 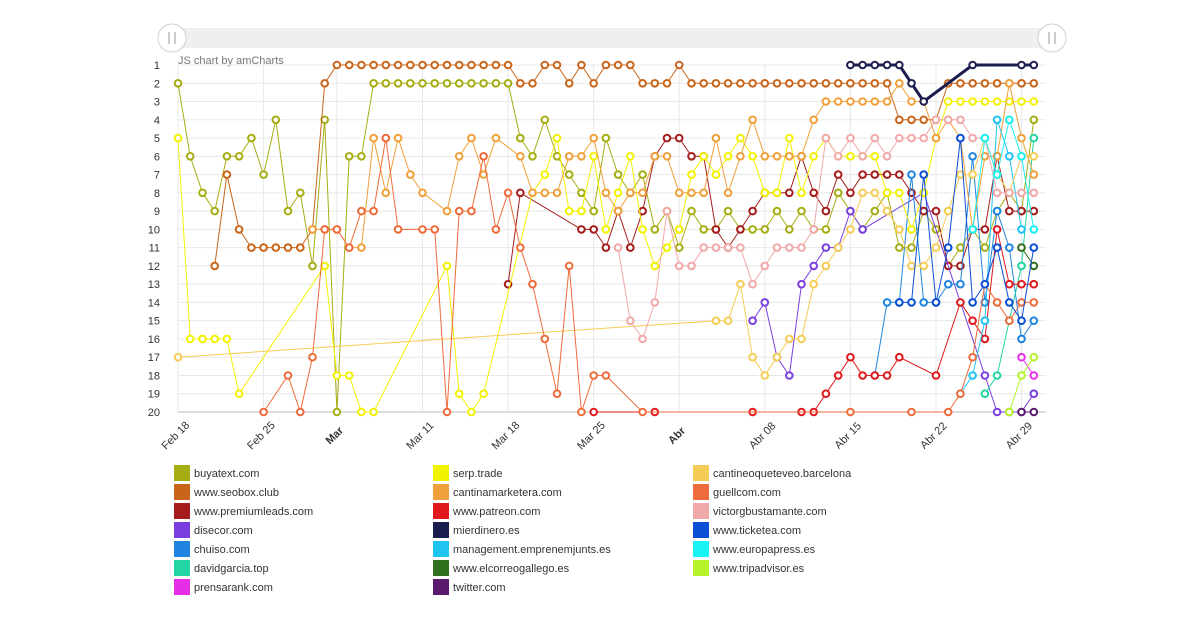 I want to click on legend-label: www.seobox.club, so click(x=236, y=493).